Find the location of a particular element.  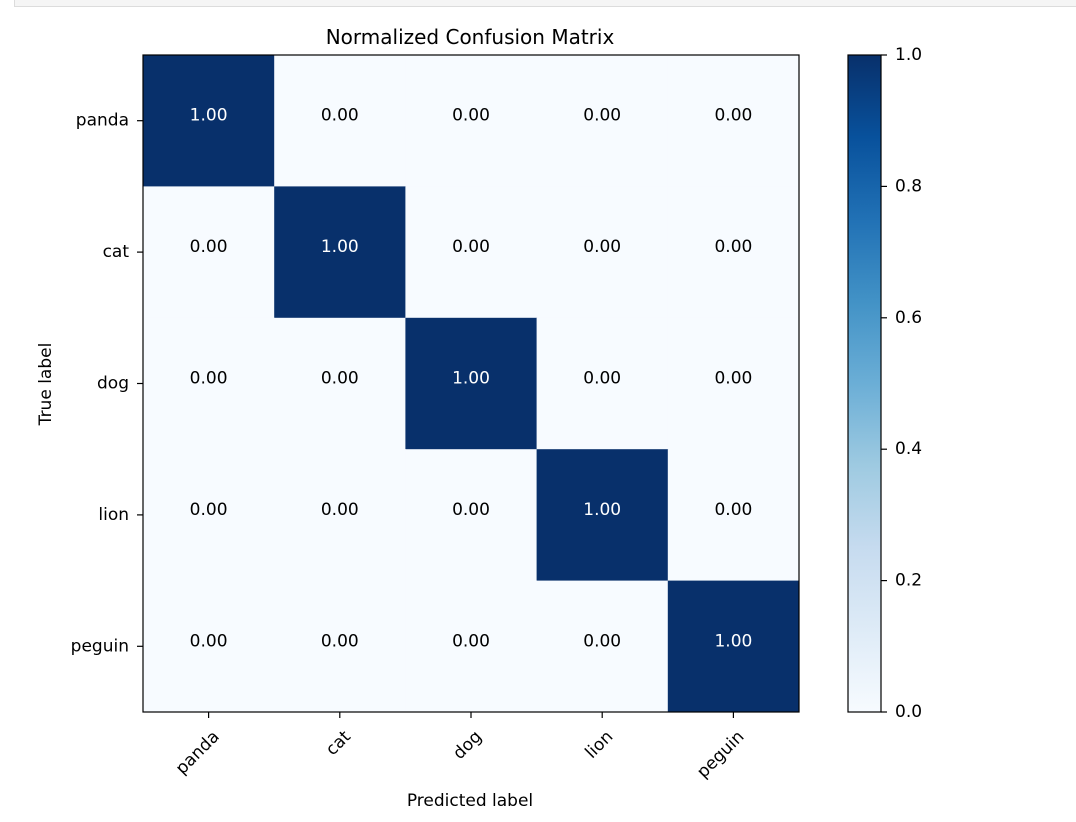

y-tick-label: cat is located at coordinates (116, 252).